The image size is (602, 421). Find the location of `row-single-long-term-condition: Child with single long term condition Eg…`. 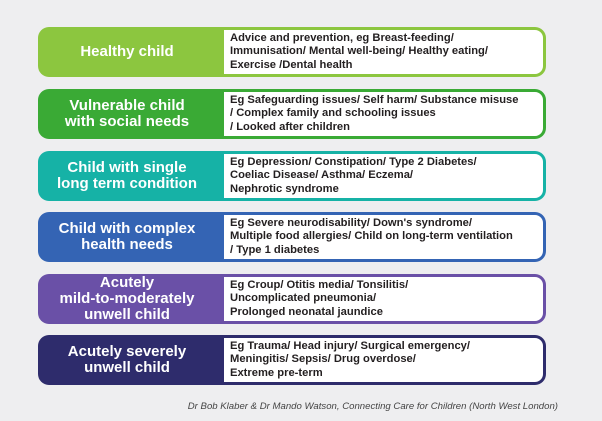

row-single-long-term-condition: Child with single long term condition Eg… is located at coordinates (292, 176).